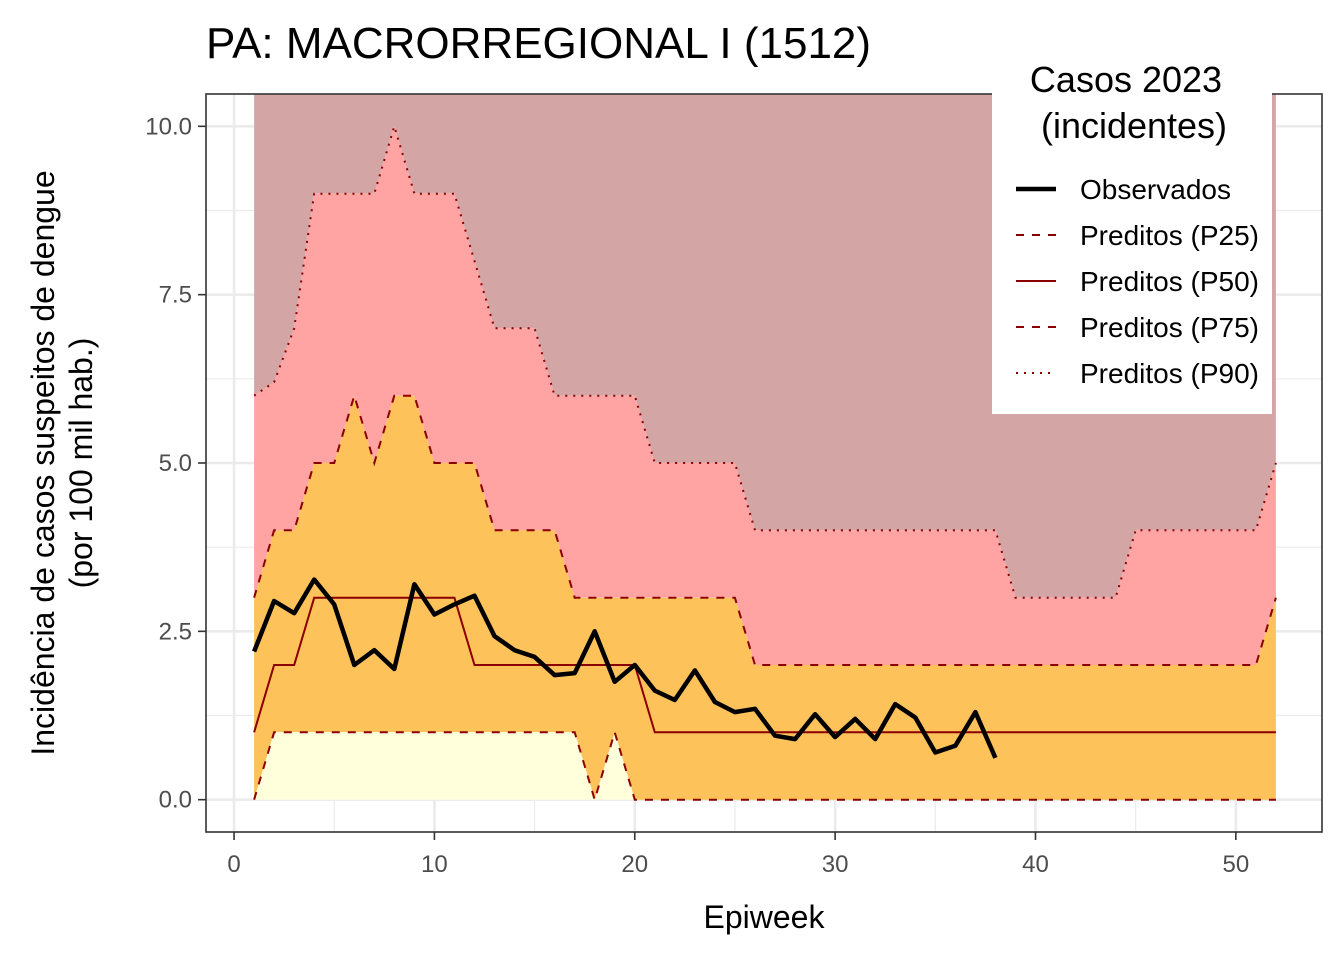  Describe the element at coordinates (765, 917) in the screenshot. I see `x-axis-title: Epiweek` at that location.